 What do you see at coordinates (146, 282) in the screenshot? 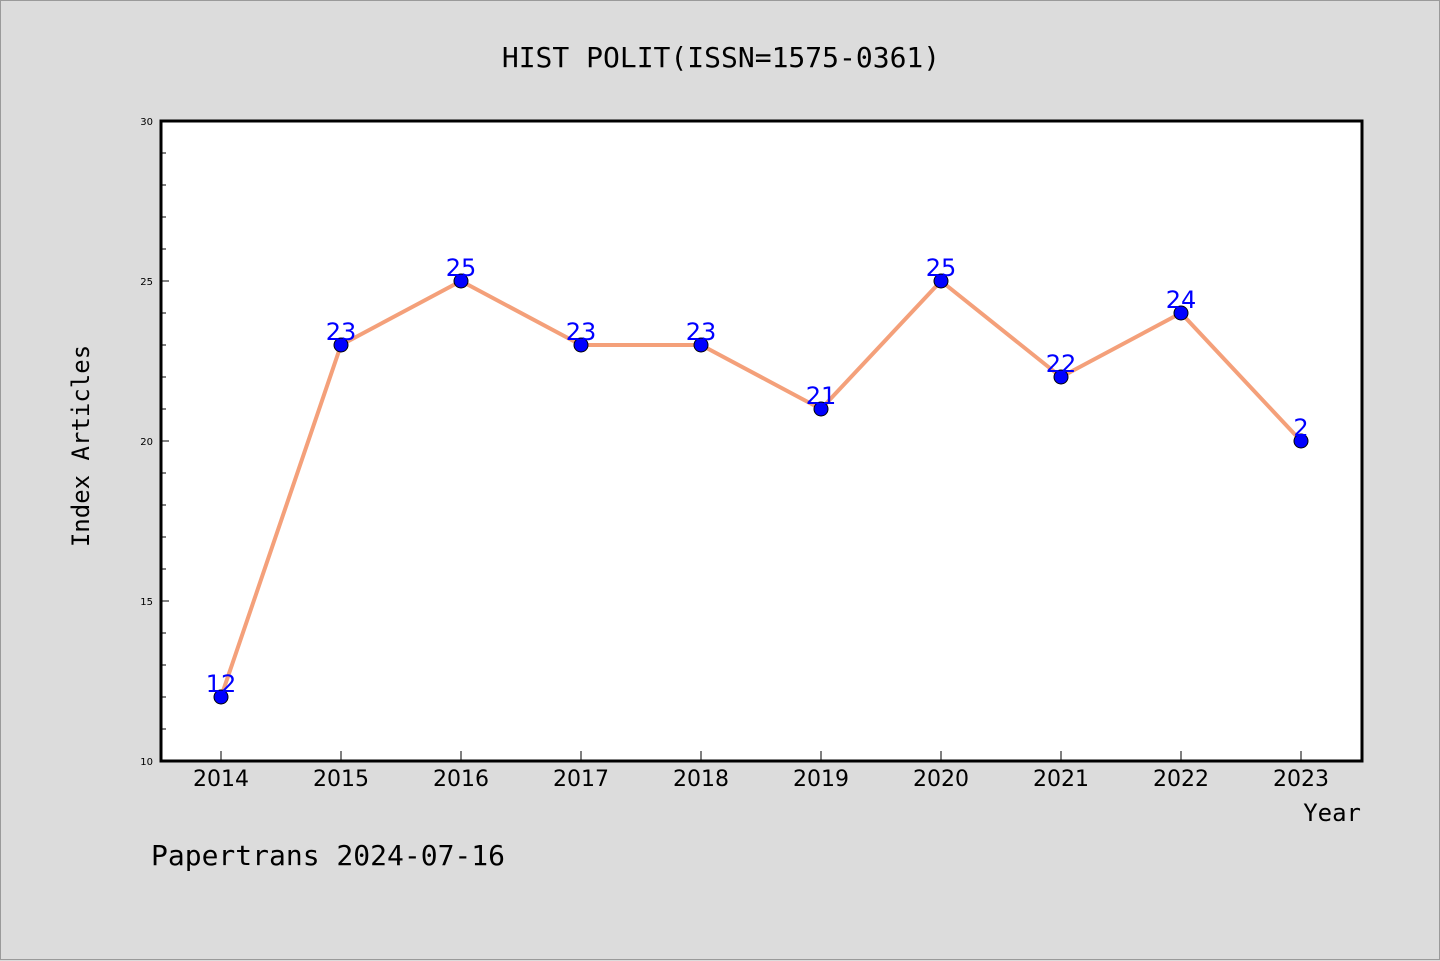
I see `y-tick-label: 25` at bounding box center [146, 282].